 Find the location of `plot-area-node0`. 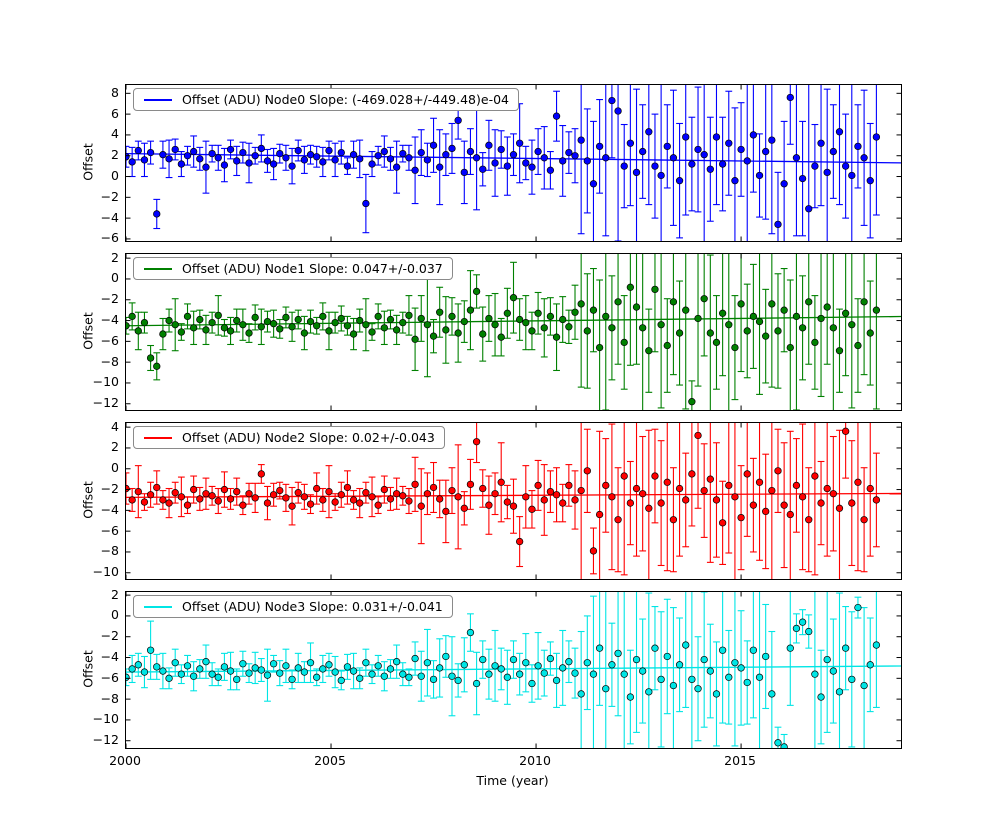

plot-area-node0 is located at coordinates (513, 163).